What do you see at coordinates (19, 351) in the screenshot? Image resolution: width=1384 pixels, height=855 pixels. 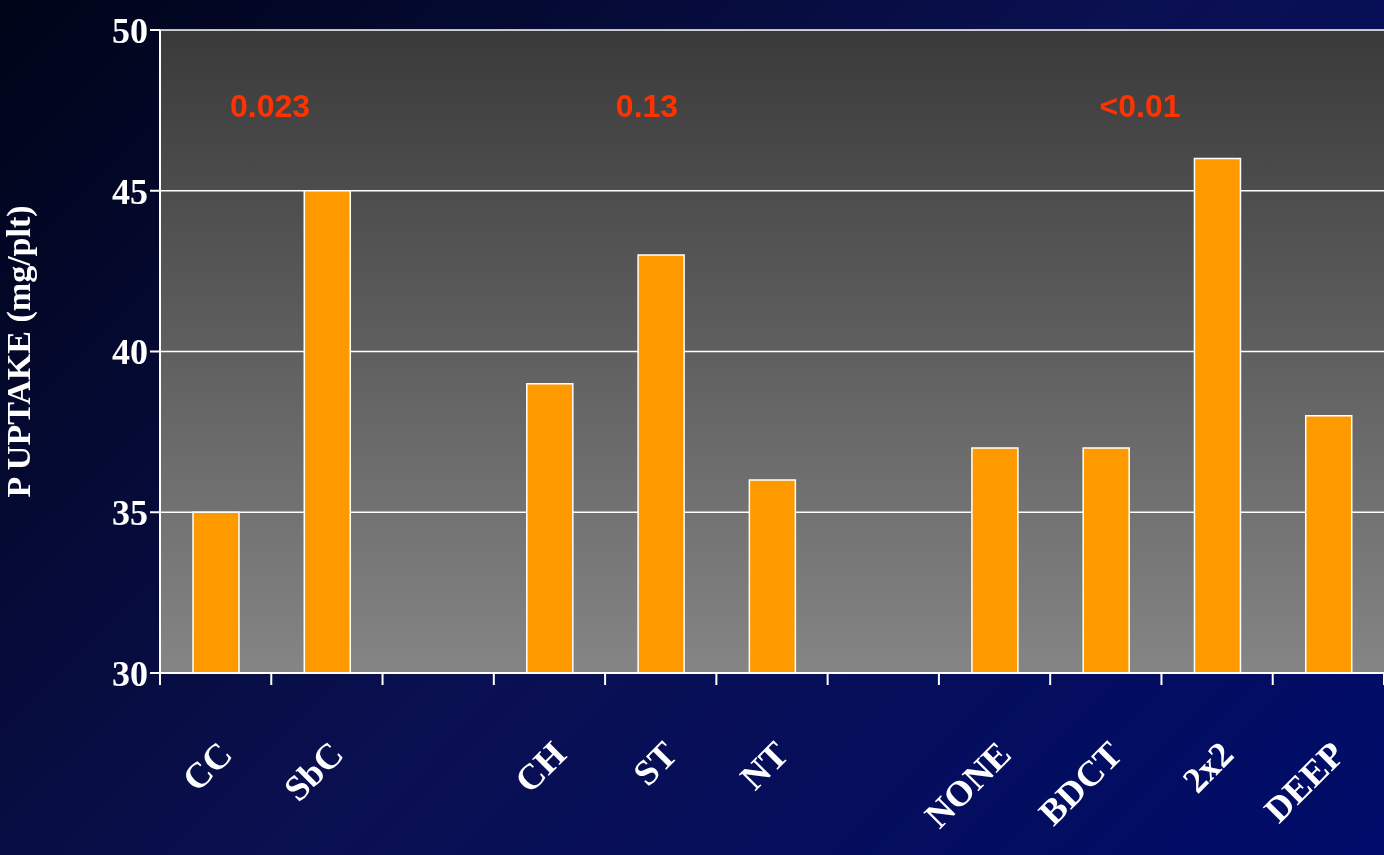 I see `y-axis-title: P UPTAKE (mg/plt)` at bounding box center [19, 351].